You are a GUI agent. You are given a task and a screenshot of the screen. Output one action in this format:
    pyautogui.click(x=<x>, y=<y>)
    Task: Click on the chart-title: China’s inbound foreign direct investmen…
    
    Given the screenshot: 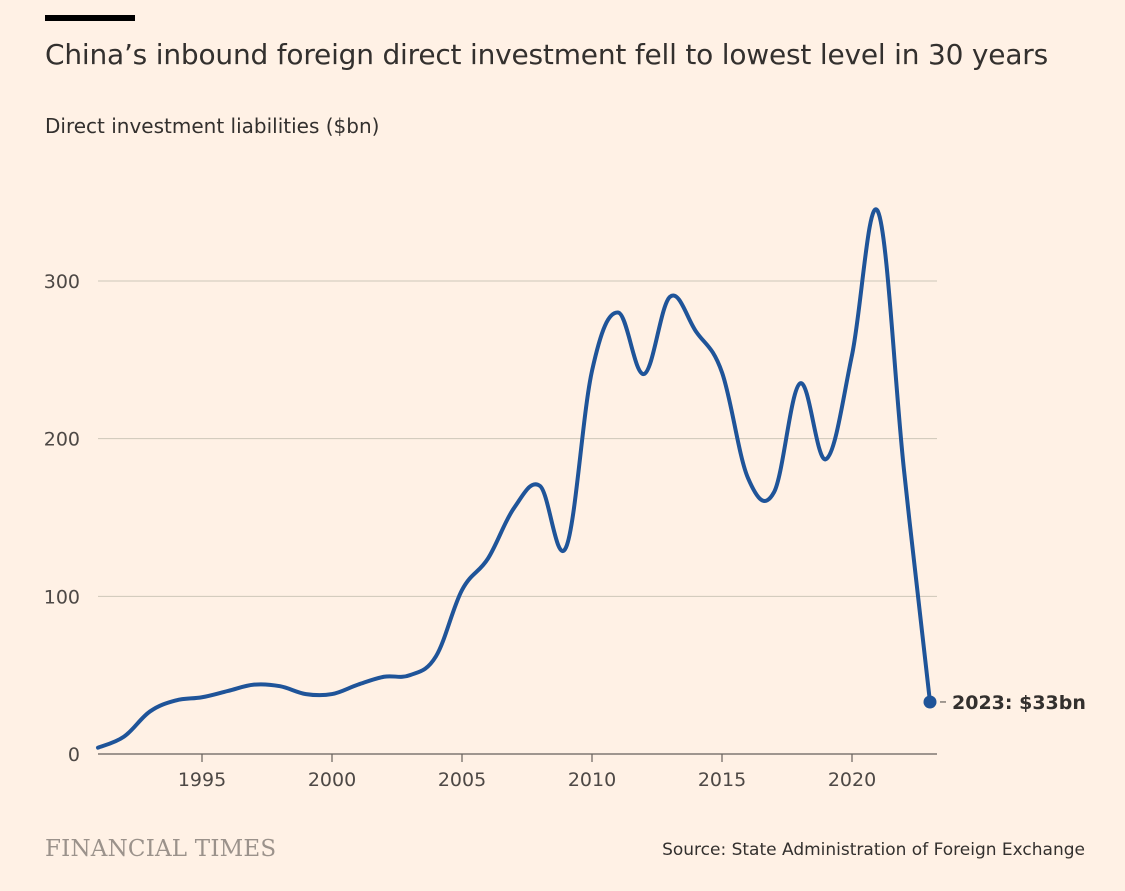 What is the action you would take?
    pyautogui.click(x=546, y=54)
    